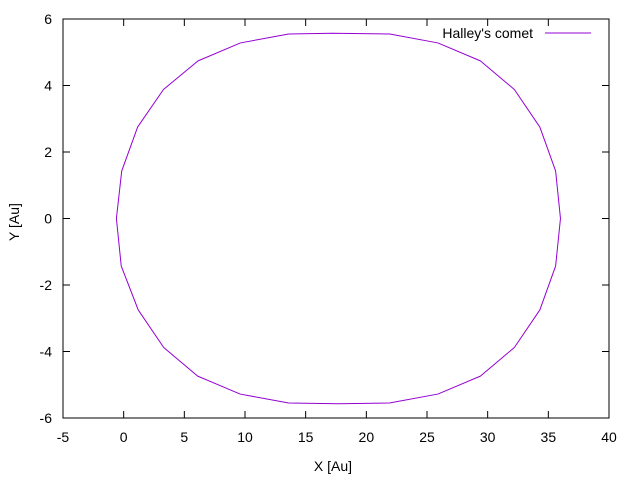 This screenshot has height=480, width=640. Describe the element at coordinates (488, 437) in the screenshot. I see `x-tick-label: 30` at that location.